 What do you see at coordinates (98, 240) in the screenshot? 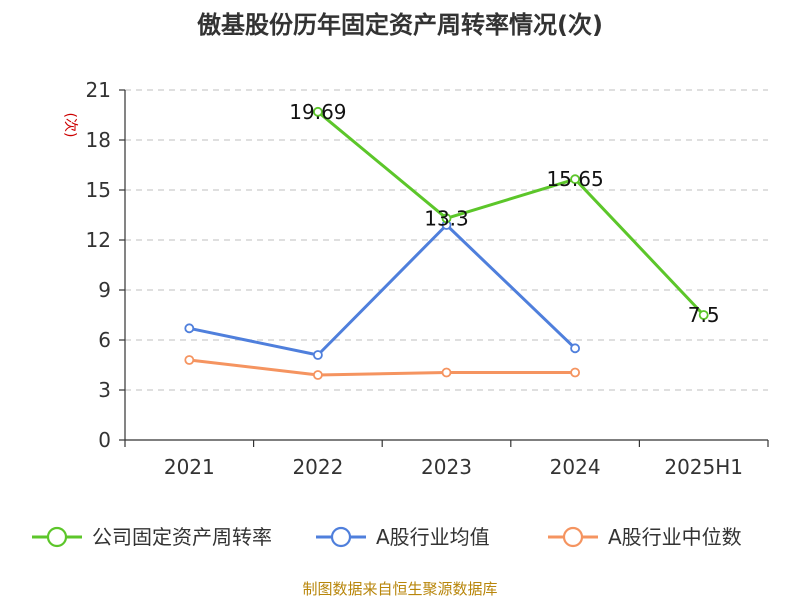
I see `y-tick-label: 12` at bounding box center [98, 240].